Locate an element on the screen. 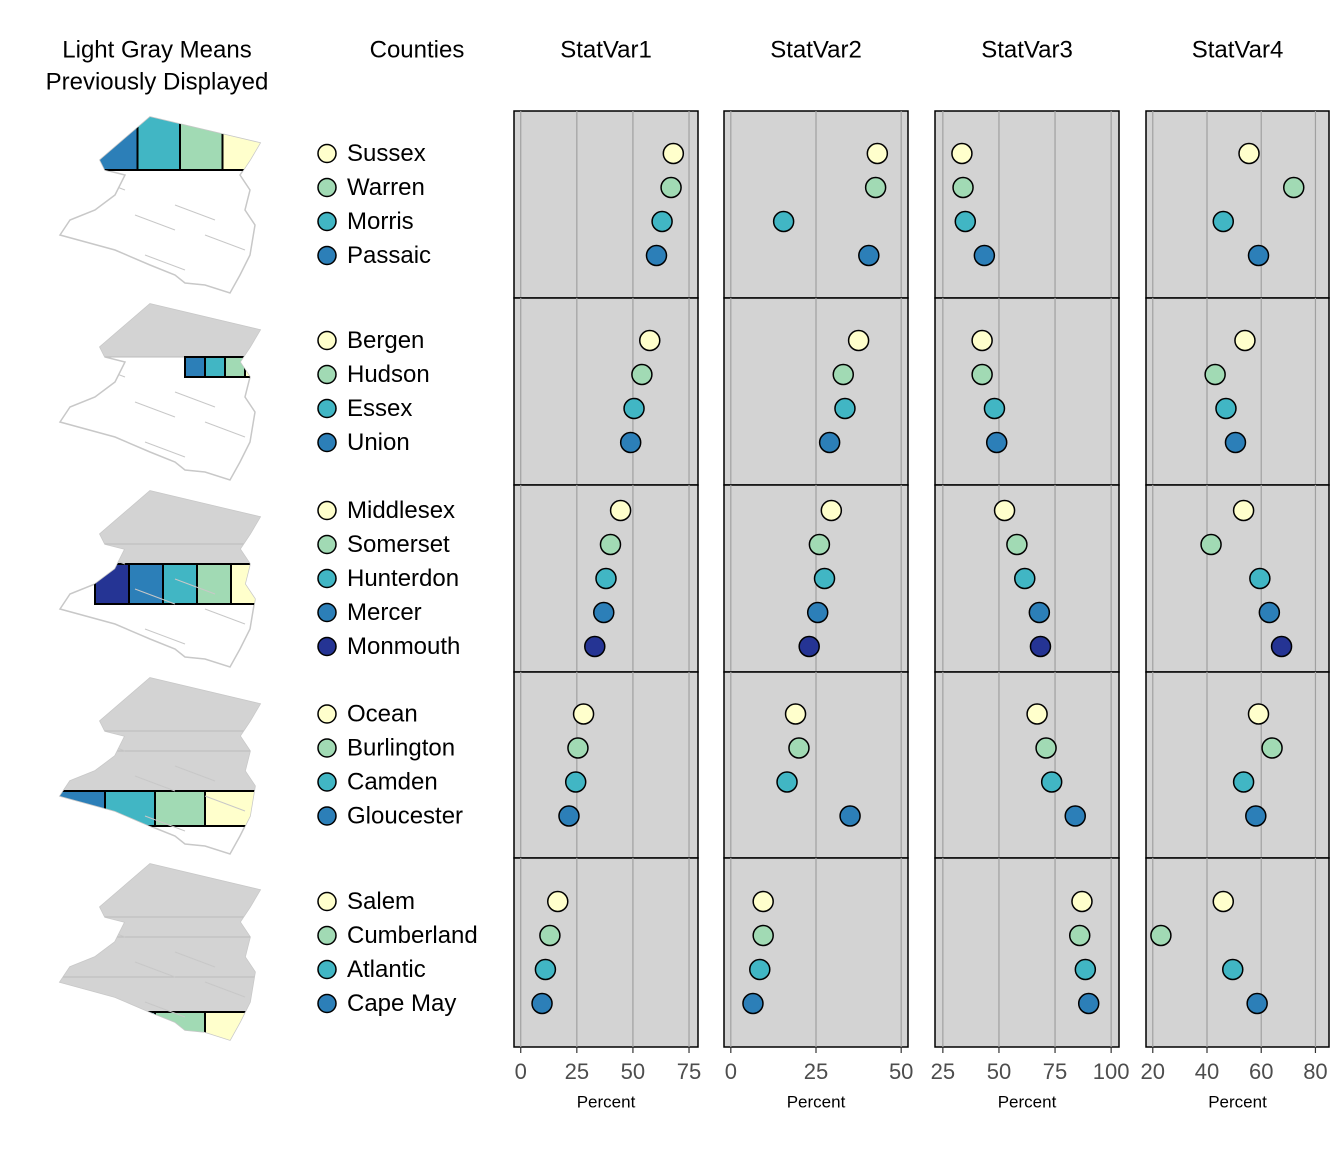 The image size is (1344, 1157). county-label: Warren is located at coordinates (386, 187).